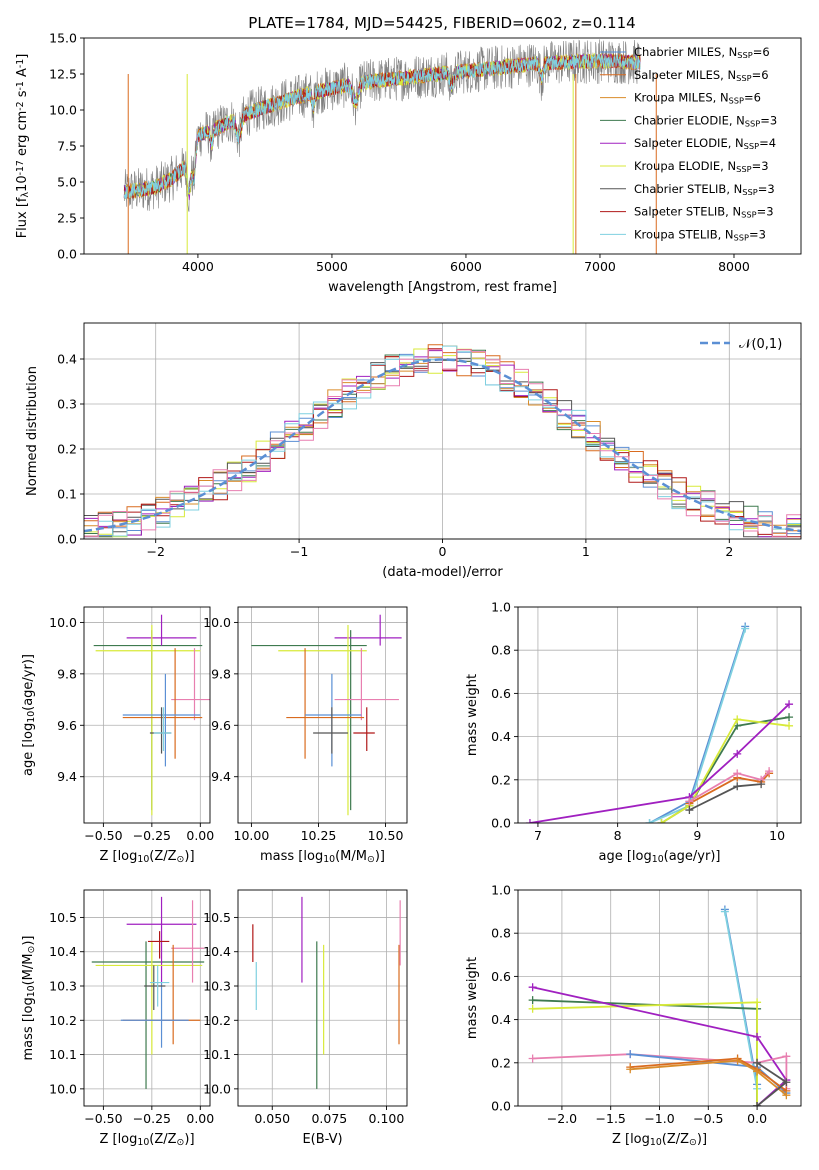 The height and width of the screenshot is (1170, 819). I want to click on x-tick-label: 8000, so click(734, 266).